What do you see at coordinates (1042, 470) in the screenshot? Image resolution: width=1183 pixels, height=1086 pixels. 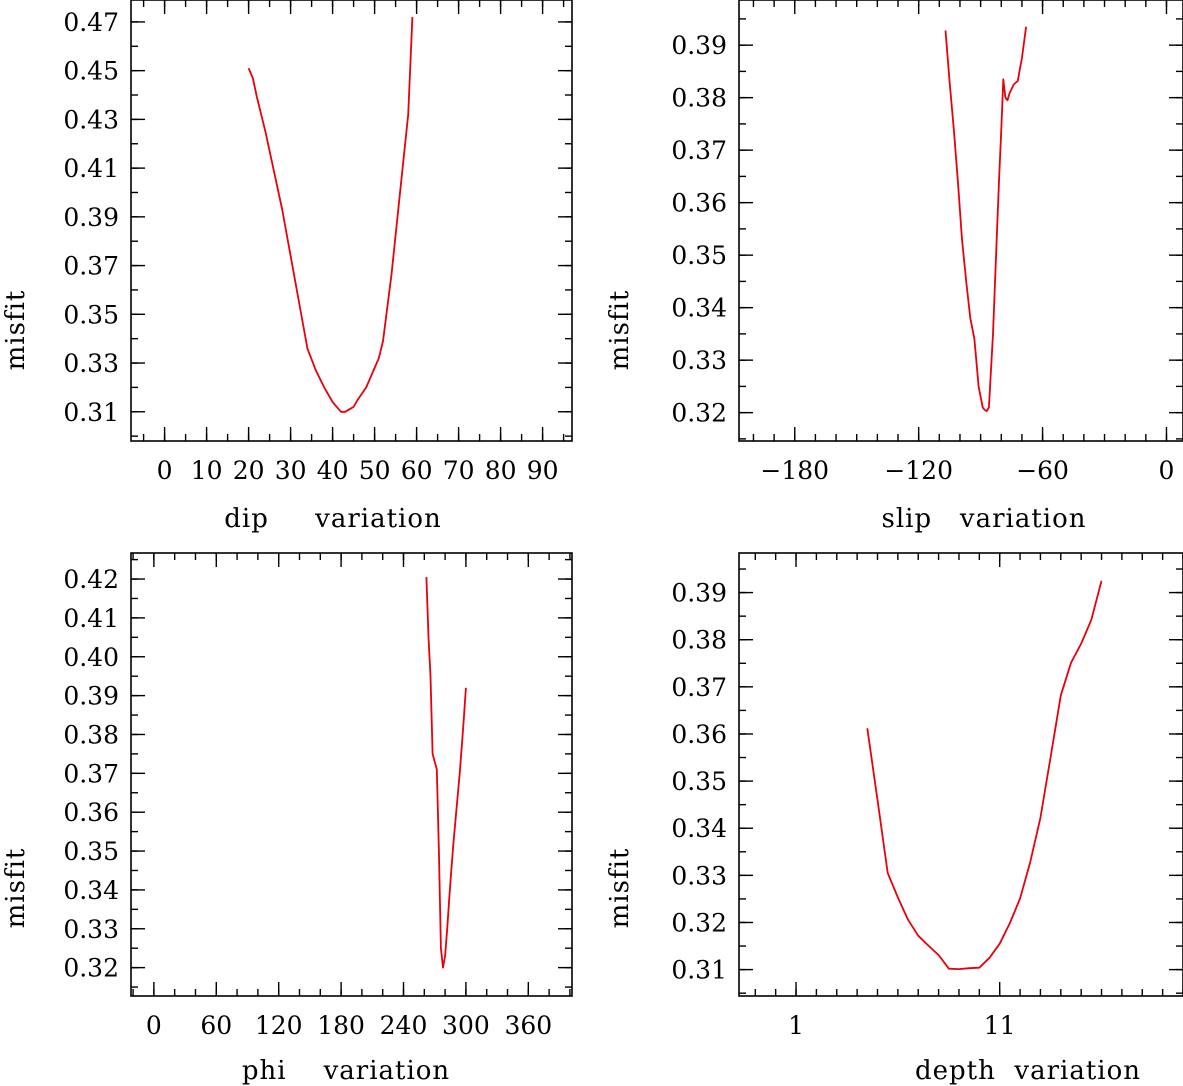 I see `x-tick-label: −60` at bounding box center [1042, 470].